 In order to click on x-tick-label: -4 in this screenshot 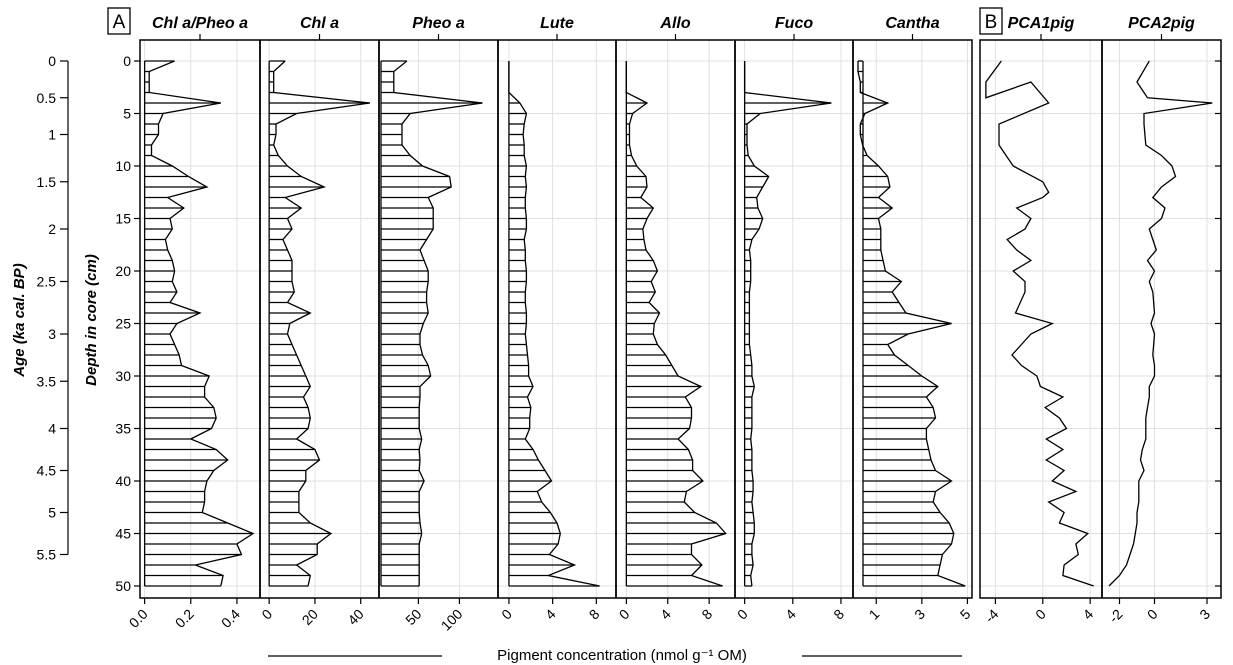, I will do `click(991, 616)`.